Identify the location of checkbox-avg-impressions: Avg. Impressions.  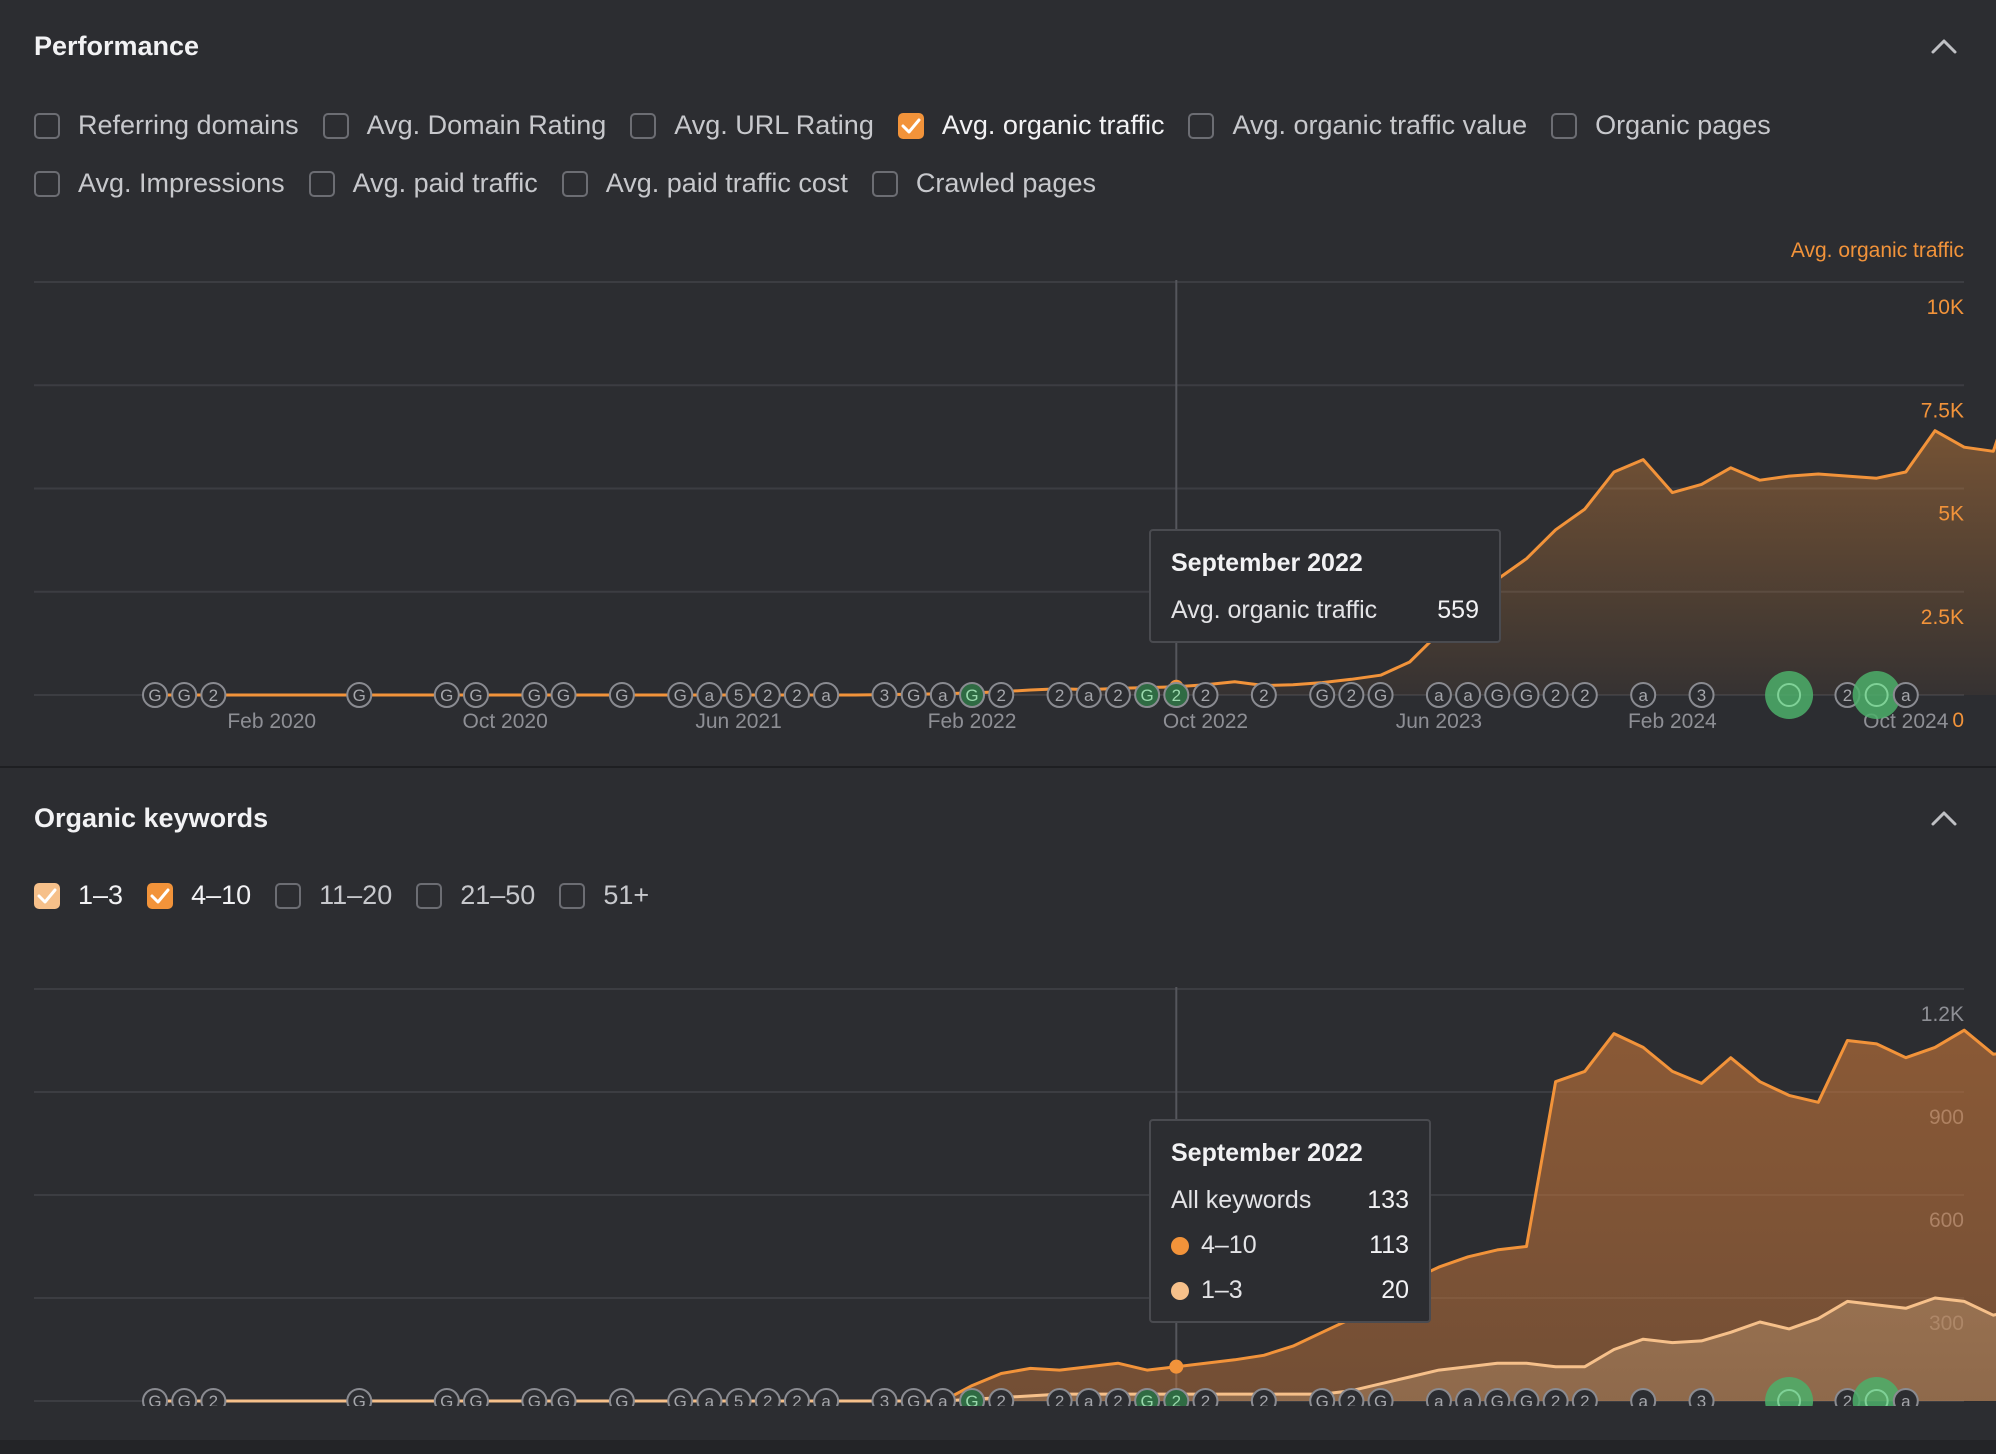
(159, 183).